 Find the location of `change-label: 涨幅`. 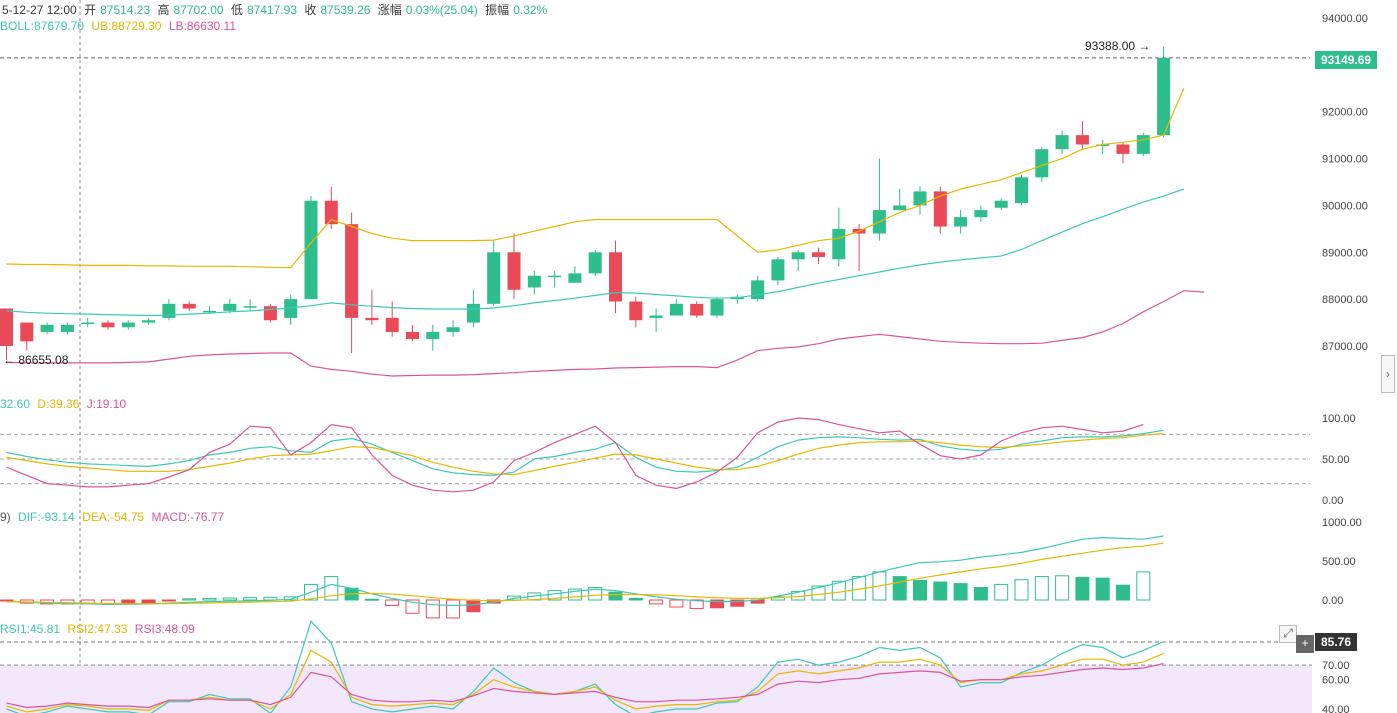

change-label: 涨幅 is located at coordinates (389, 10).